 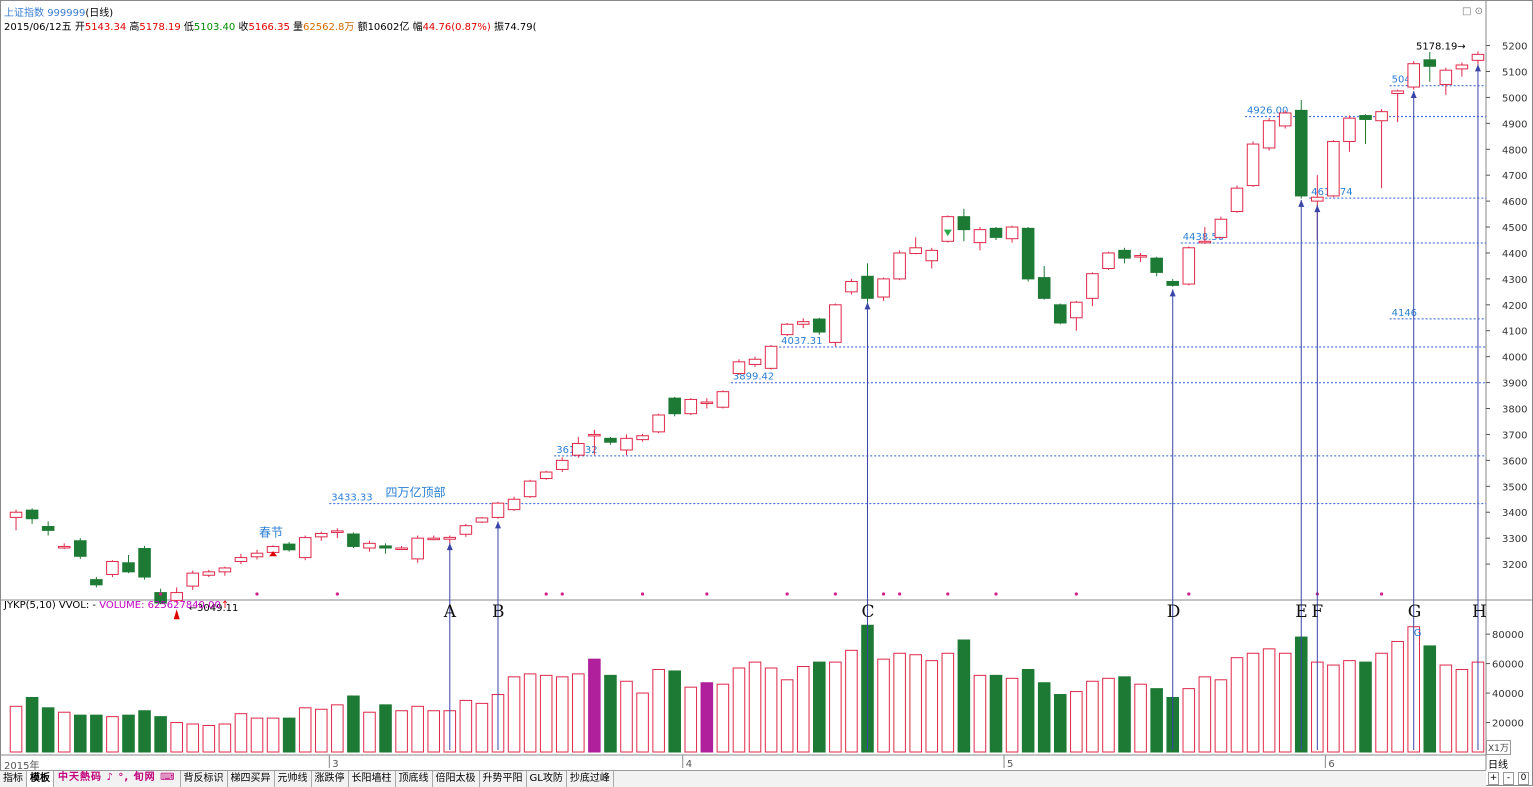 What do you see at coordinates (503, 779) in the screenshot?
I see `tab-rising-flat: 升势平阳` at bounding box center [503, 779].